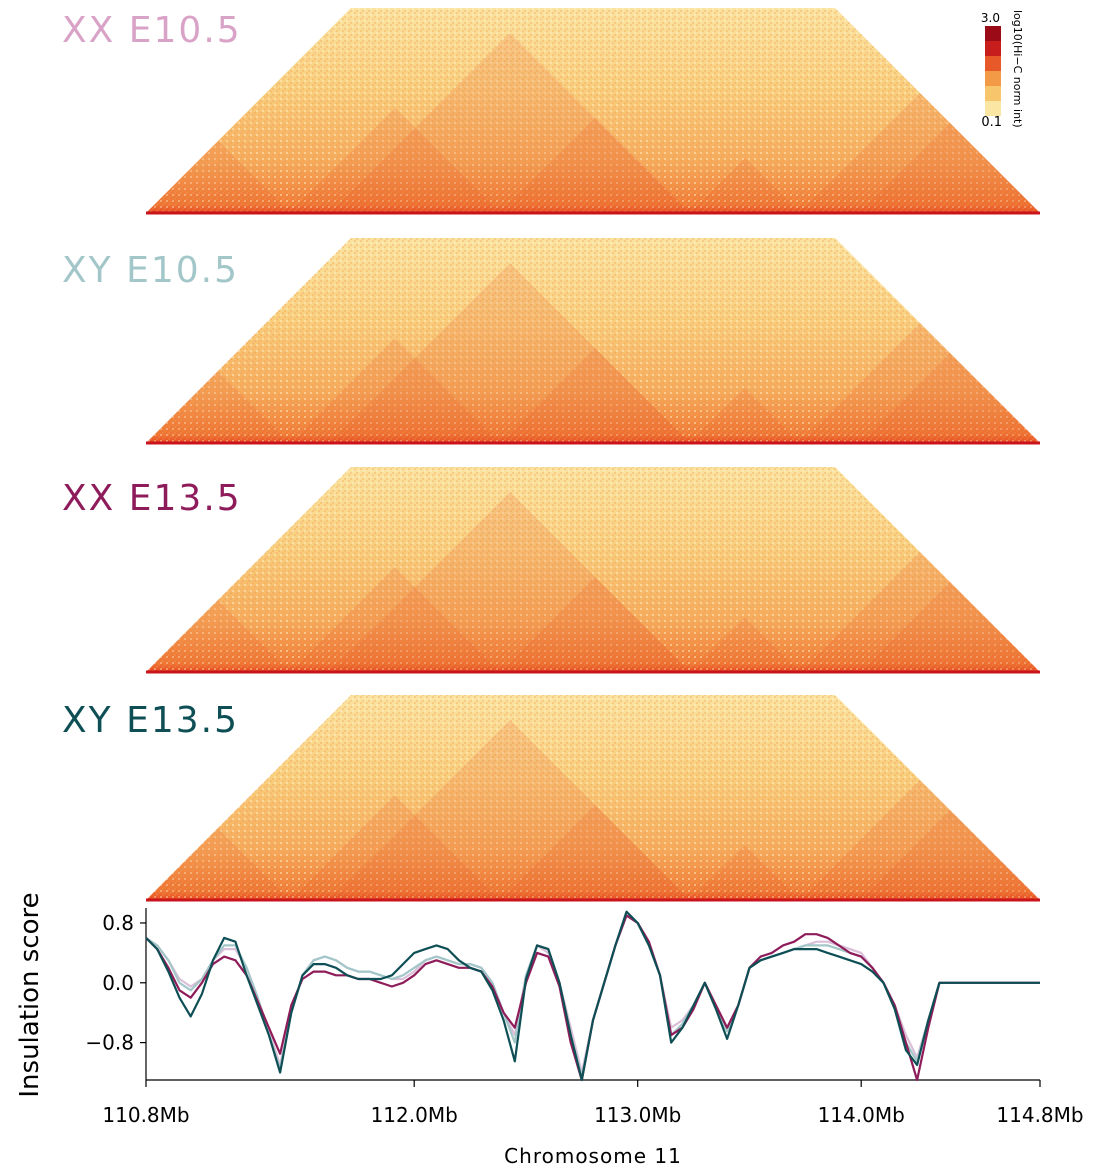  What do you see at coordinates (118, 983) in the screenshot?
I see `y-tick-label: 0.0` at bounding box center [118, 983].